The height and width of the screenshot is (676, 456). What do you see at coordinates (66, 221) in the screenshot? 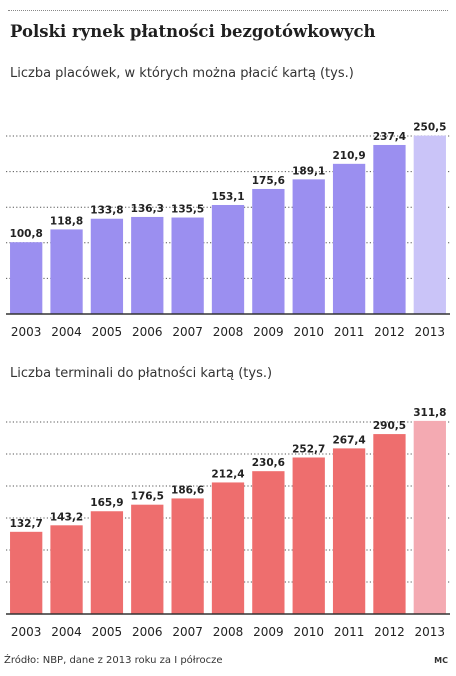
I see `data-label-2004: 118,8` at bounding box center [66, 221].